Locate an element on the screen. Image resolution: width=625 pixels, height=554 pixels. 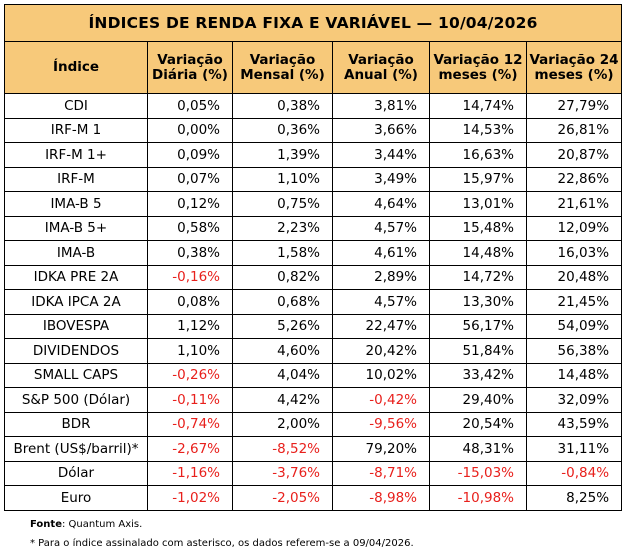
table-row: IMA-B 0,38% 1,58% 4,61% 14,48% 16,03% is located at coordinates (313, 253).